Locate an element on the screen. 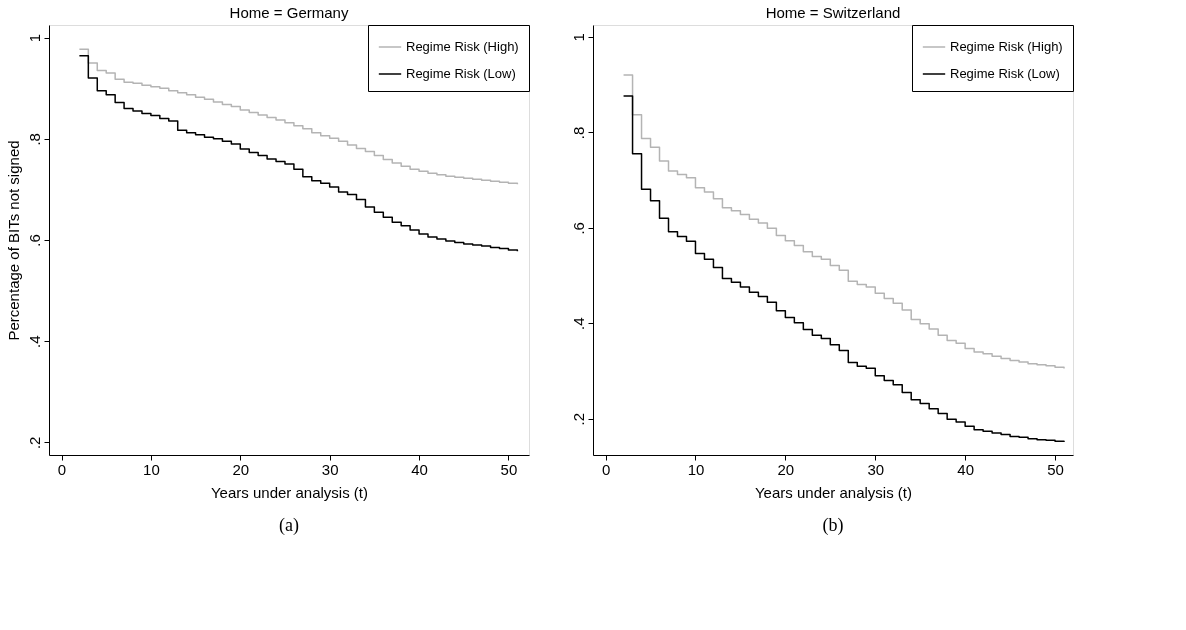 This screenshot has width=1186, height=630. text: (a) is located at coordinates (289, 525).